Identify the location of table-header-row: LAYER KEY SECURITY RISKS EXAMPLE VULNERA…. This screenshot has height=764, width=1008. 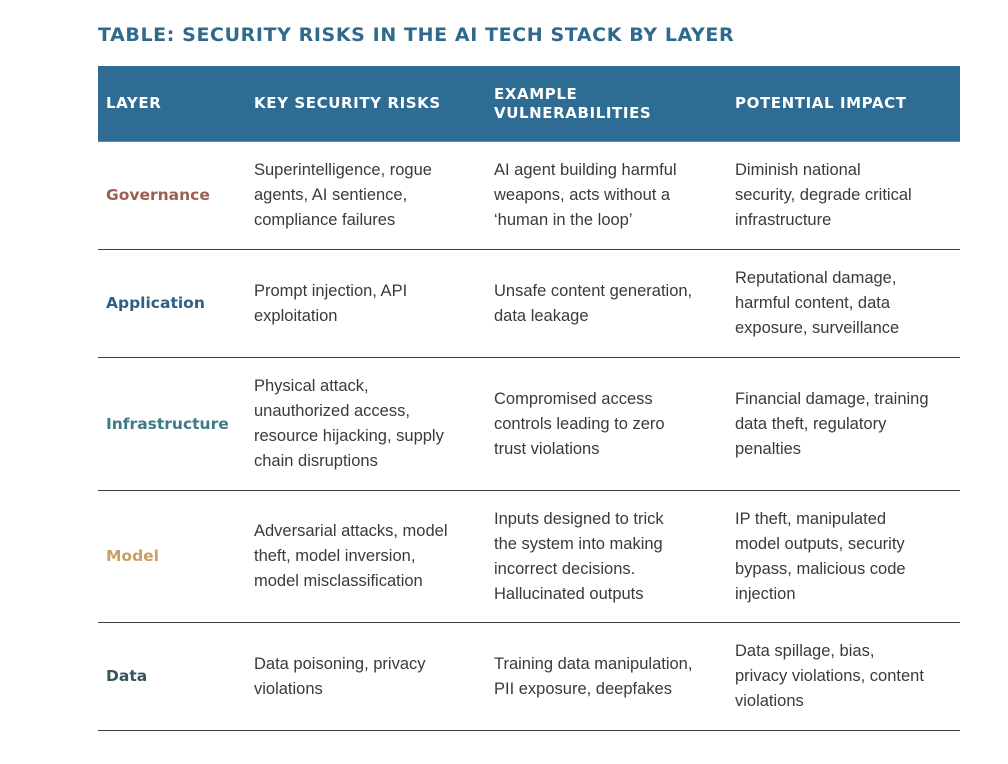
(529, 104).